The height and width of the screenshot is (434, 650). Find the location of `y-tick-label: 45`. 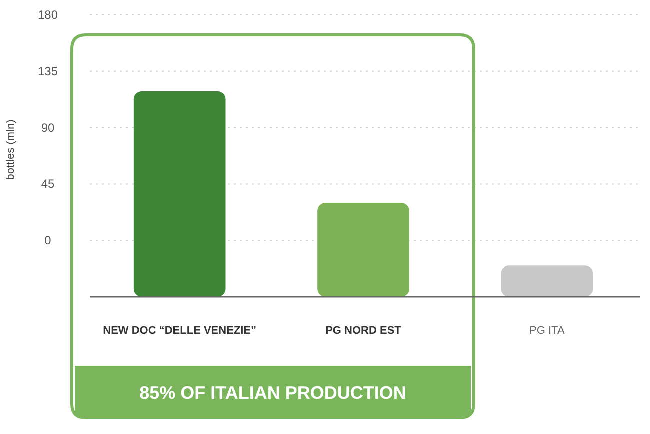

y-tick-label: 45 is located at coordinates (48, 184).